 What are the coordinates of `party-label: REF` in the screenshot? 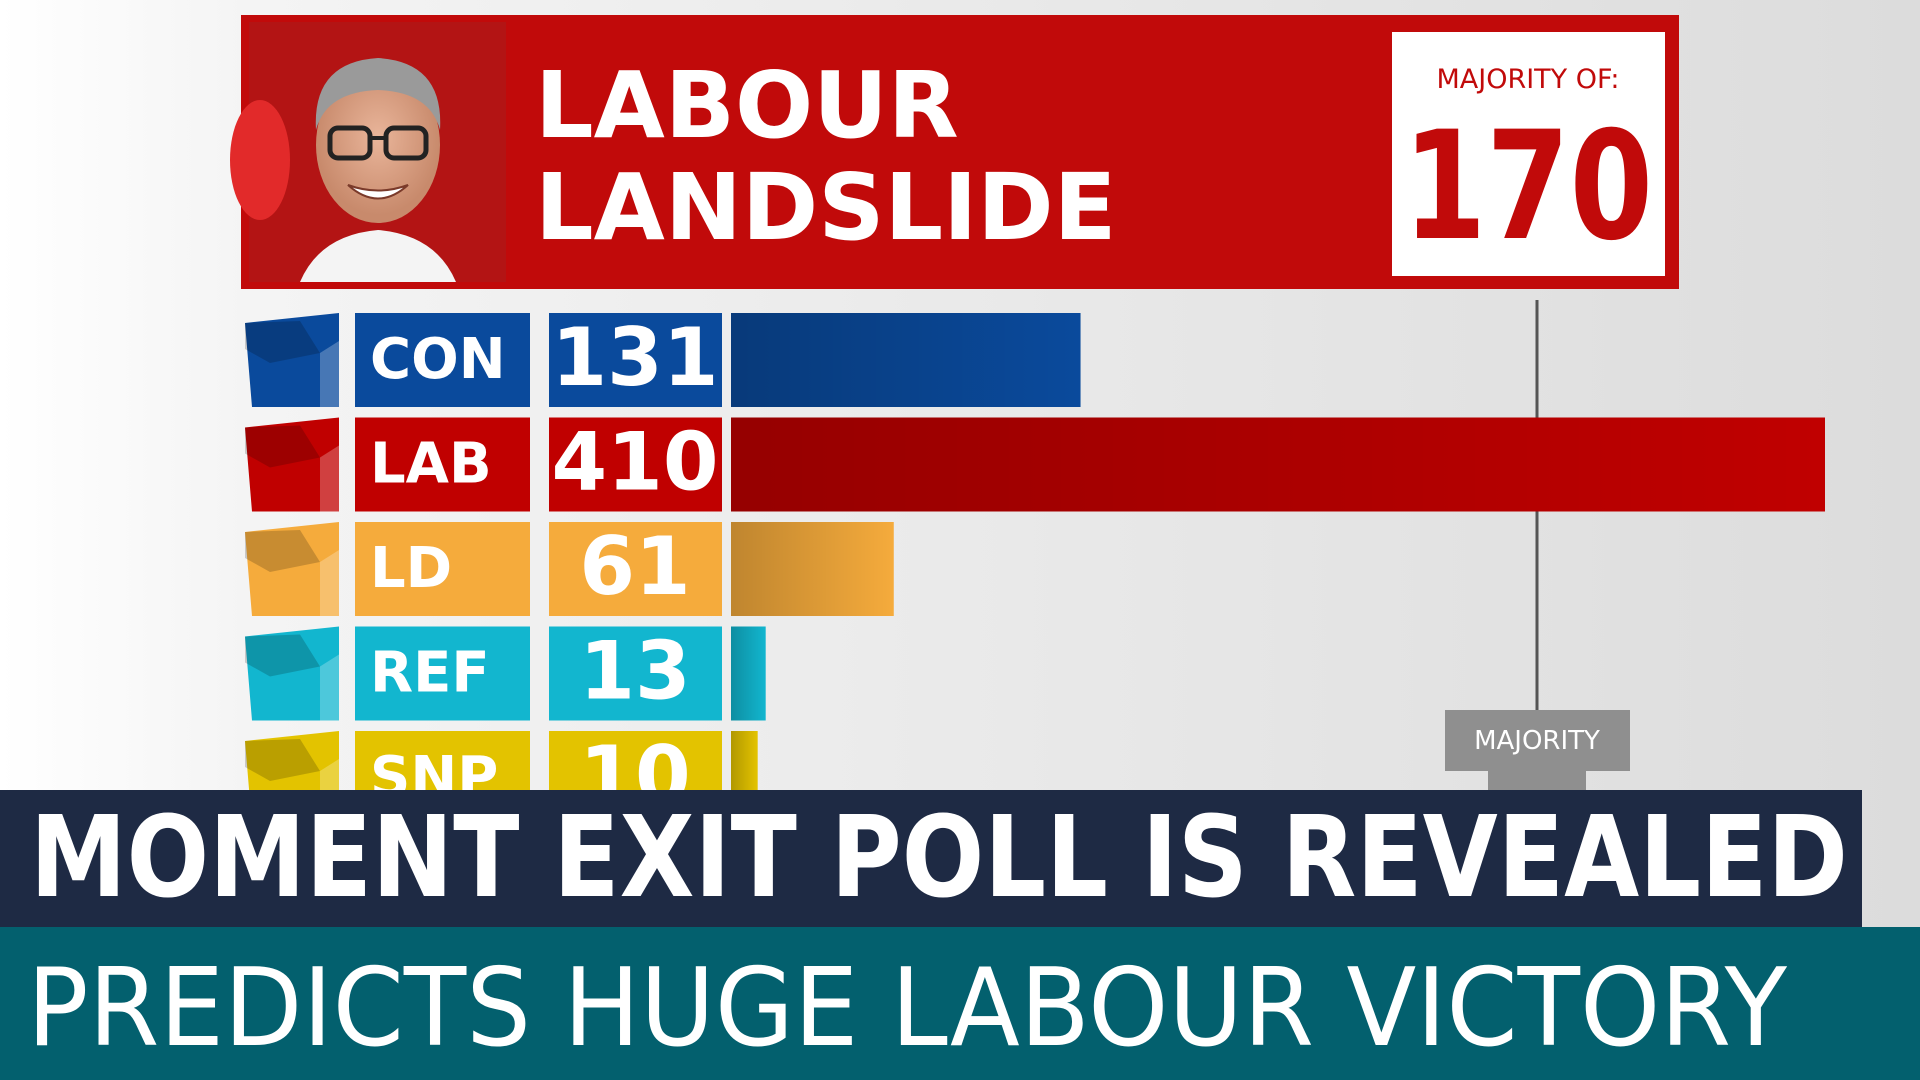 It's located at (430, 673).